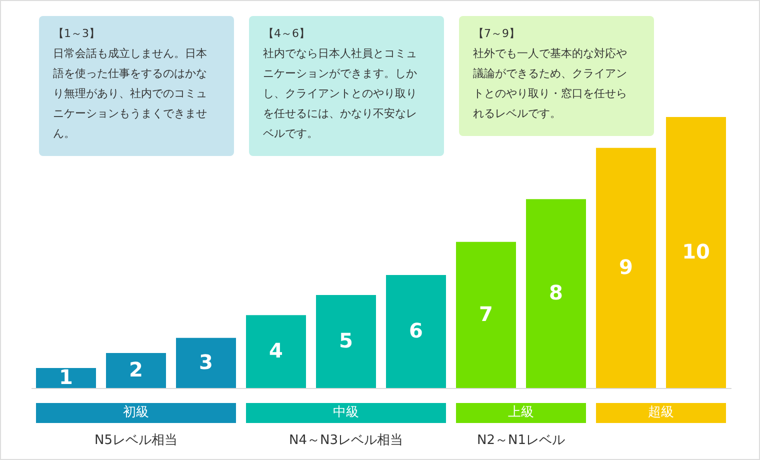  I want to click on text: N5レベル相当, so click(135, 440).